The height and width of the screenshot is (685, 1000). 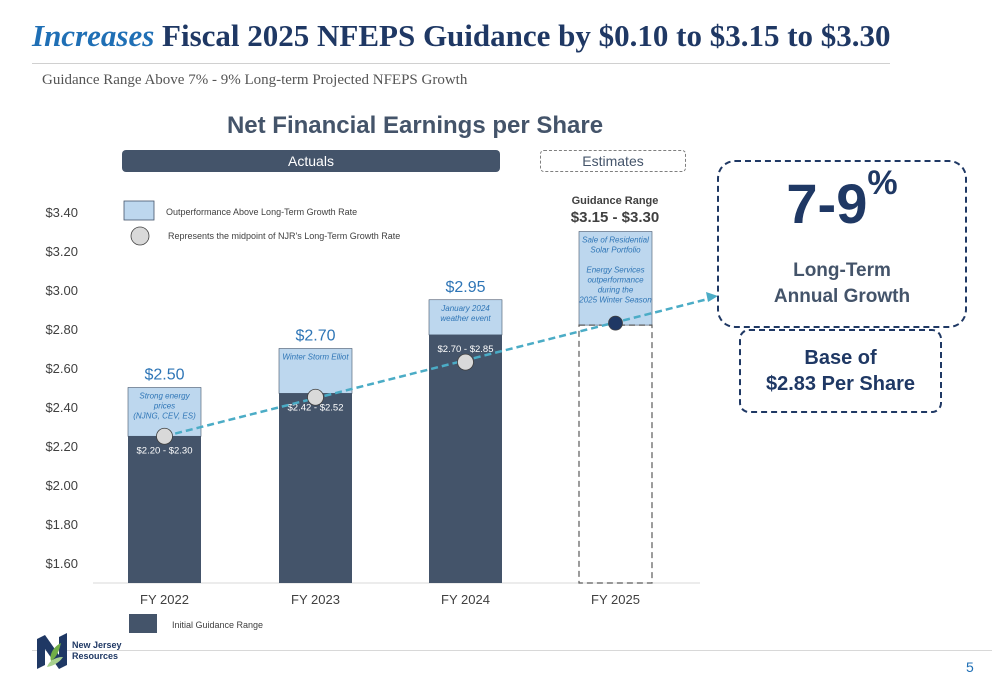 I want to click on y-tick-label: $2.60, so click(x=61, y=368).